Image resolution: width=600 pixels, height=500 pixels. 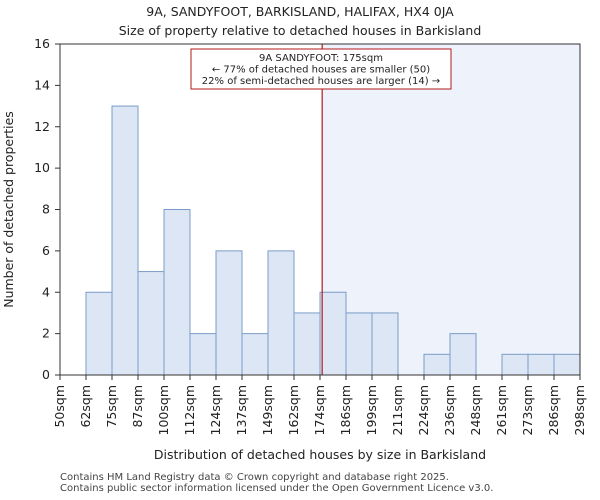 What do you see at coordinates (293, 410) in the screenshot?
I see `x-tick-label: 162sqm` at bounding box center [293, 410].